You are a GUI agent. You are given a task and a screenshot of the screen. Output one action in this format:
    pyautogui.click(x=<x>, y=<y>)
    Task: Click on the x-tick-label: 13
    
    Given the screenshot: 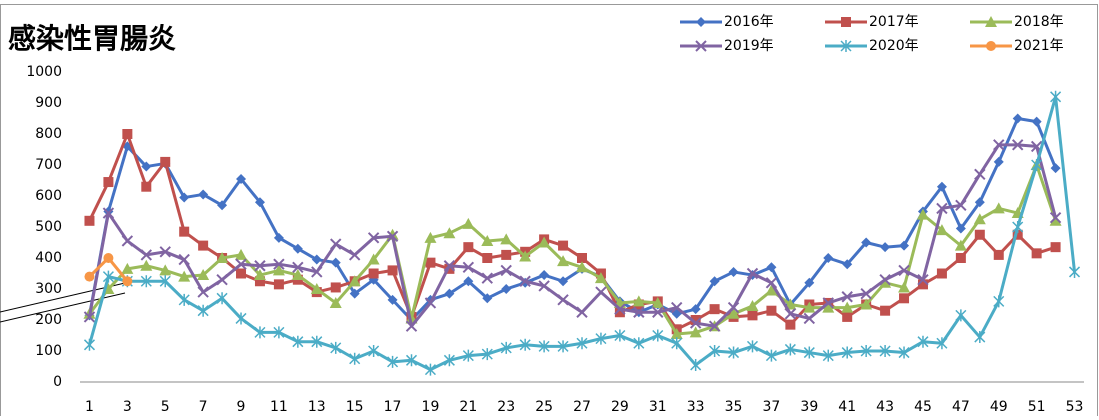 What is the action you would take?
    pyautogui.click(x=317, y=407)
    